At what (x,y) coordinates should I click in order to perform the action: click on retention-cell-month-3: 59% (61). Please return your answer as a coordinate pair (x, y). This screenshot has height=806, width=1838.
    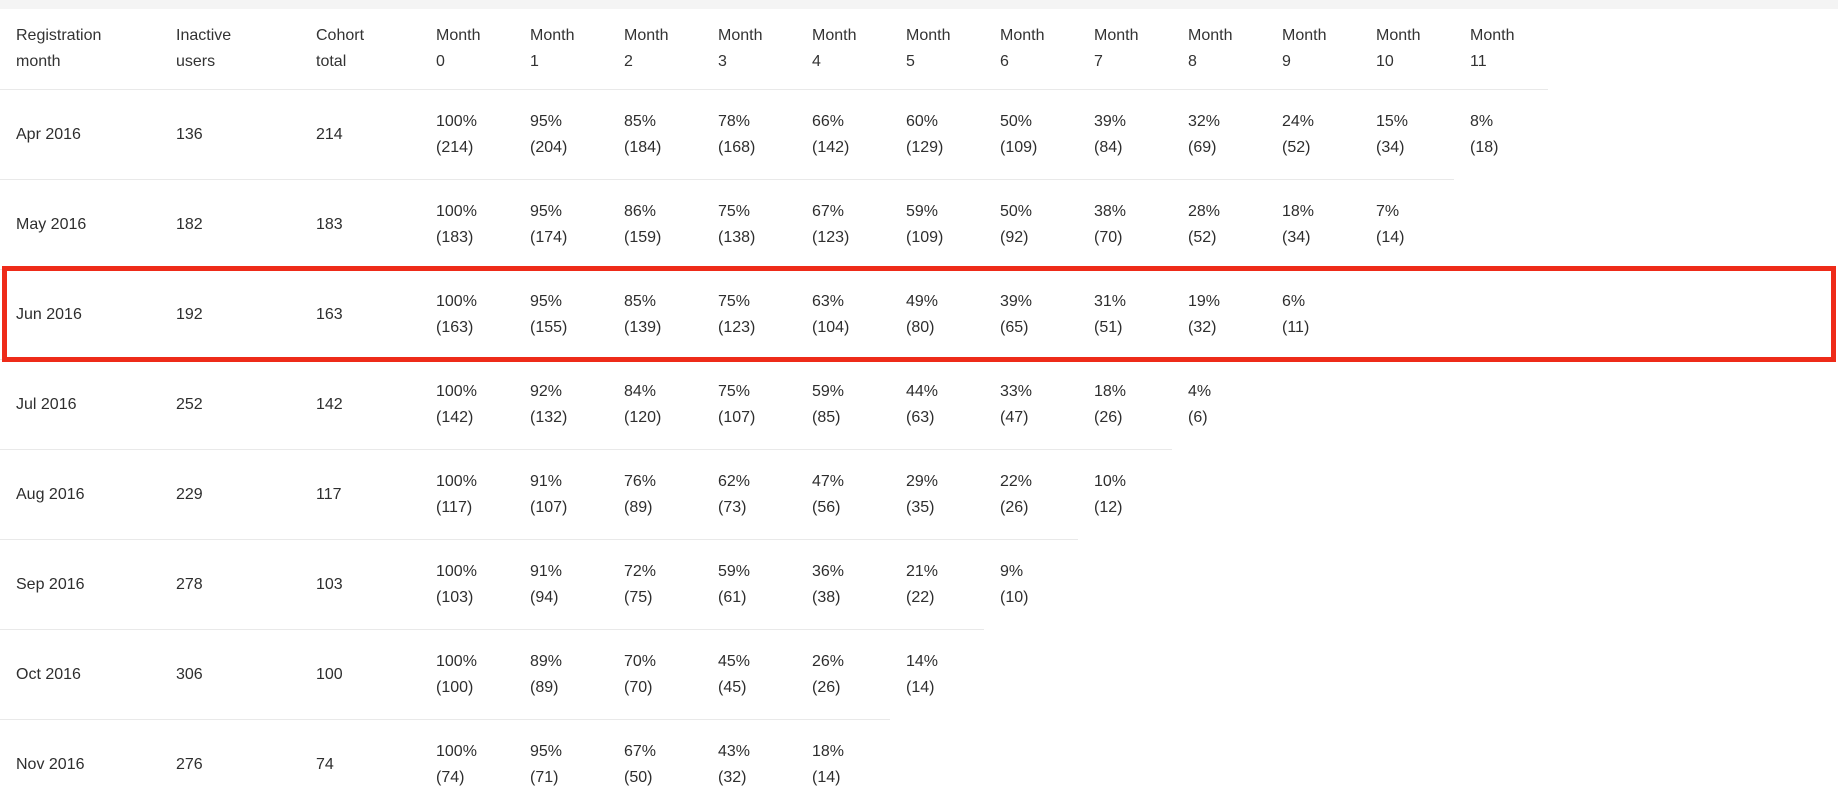
    Looking at the image, I should click on (749, 584).